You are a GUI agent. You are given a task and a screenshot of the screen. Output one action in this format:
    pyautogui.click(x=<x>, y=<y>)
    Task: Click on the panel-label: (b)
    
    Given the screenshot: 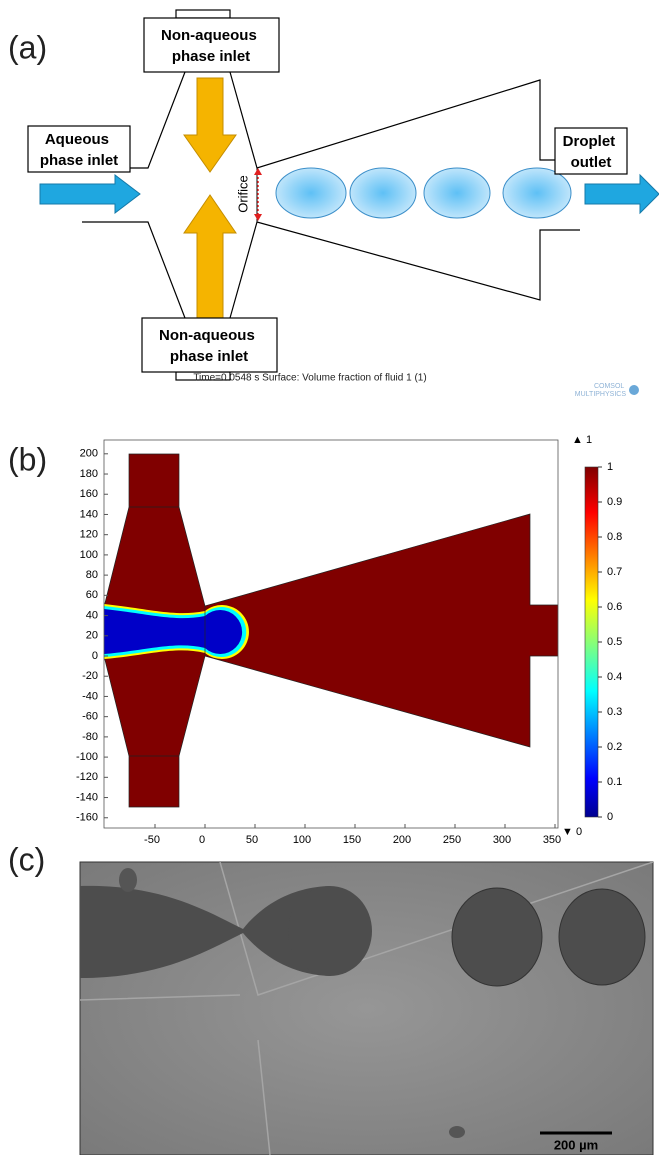 What is the action you would take?
    pyautogui.click(x=27, y=459)
    